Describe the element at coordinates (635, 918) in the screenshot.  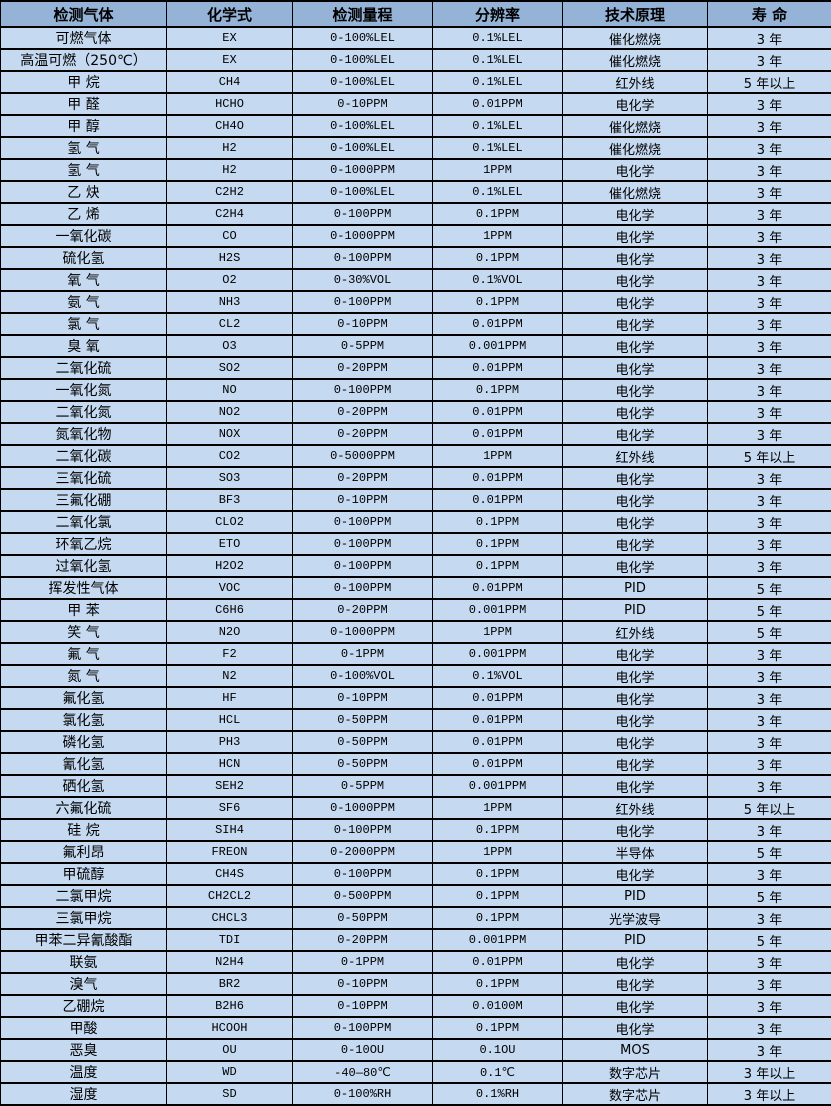
I see `principle-cell: 光学波导` at that location.